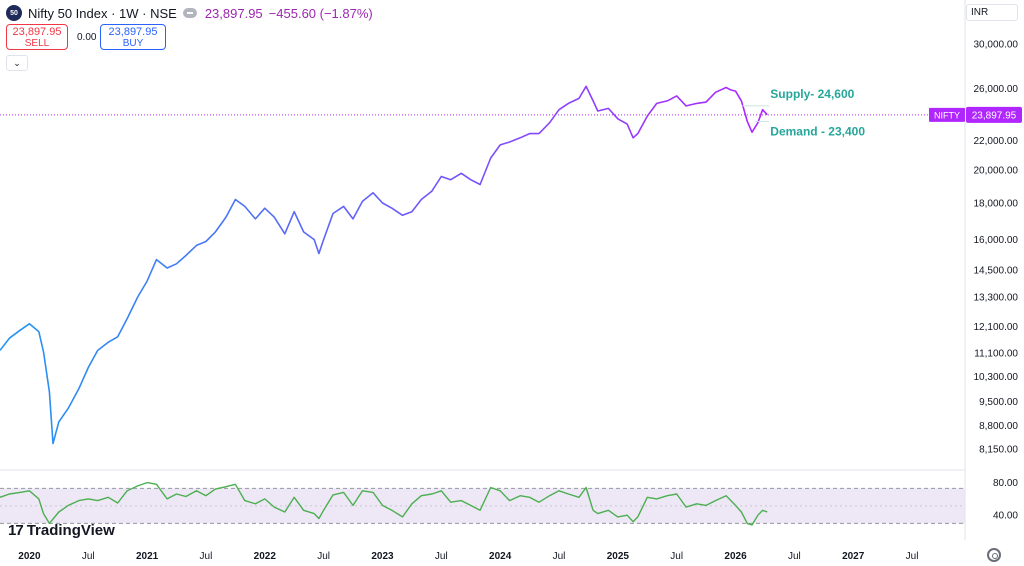 The width and height of the screenshot is (1024, 566). What do you see at coordinates (17, 63) in the screenshot?
I see `collapse-chevron-icon: ⌄` at bounding box center [17, 63].